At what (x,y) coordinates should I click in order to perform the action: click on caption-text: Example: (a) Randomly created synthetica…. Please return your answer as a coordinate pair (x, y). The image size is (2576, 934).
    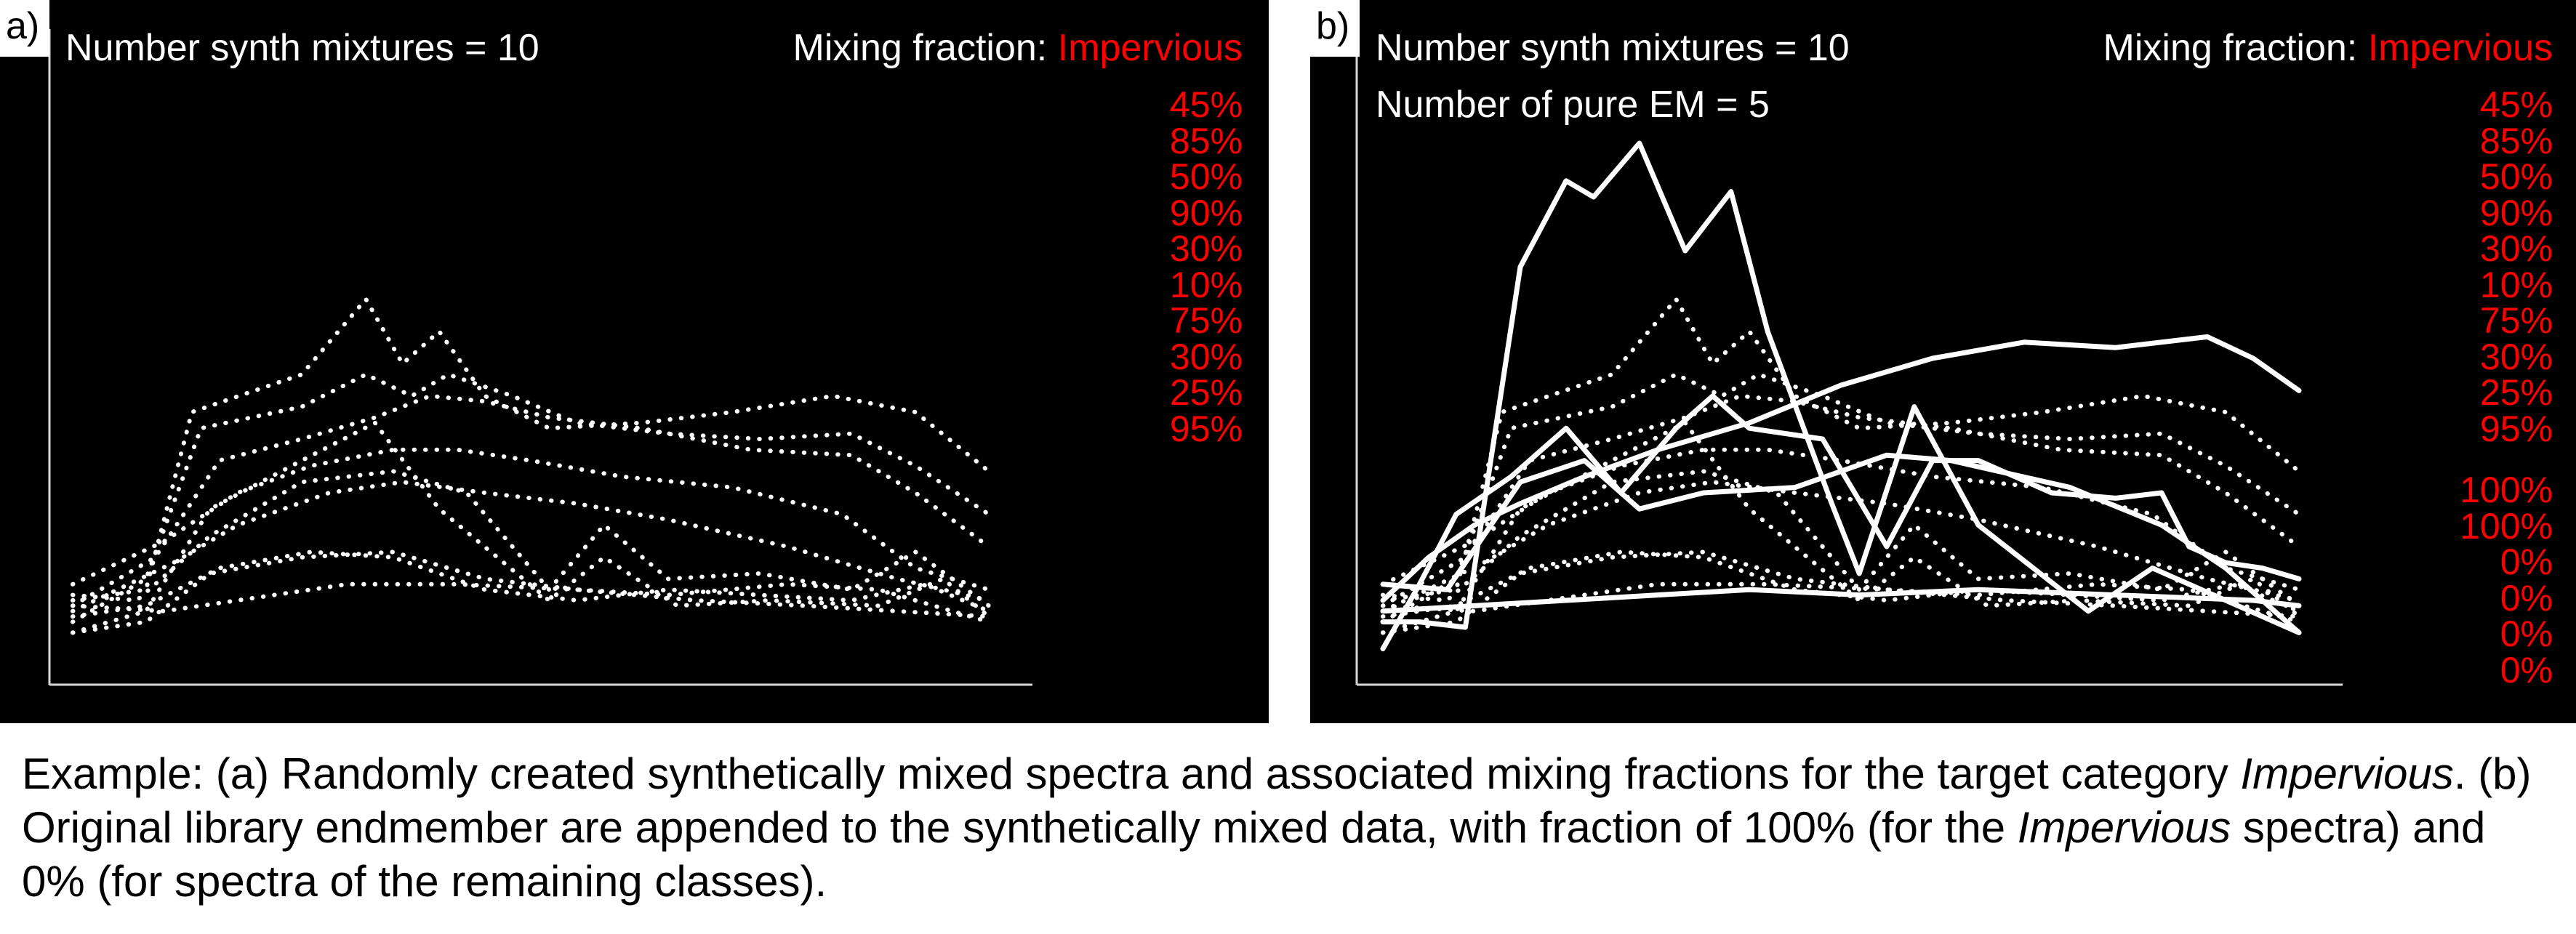
    Looking at the image, I should click on (1131, 773).